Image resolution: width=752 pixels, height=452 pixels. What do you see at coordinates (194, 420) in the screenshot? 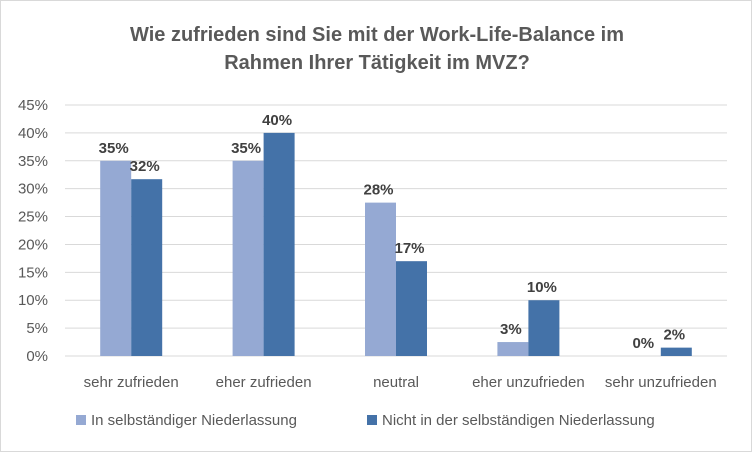
I see `legend-label: In selbständiger Niederlassung` at bounding box center [194, 420].